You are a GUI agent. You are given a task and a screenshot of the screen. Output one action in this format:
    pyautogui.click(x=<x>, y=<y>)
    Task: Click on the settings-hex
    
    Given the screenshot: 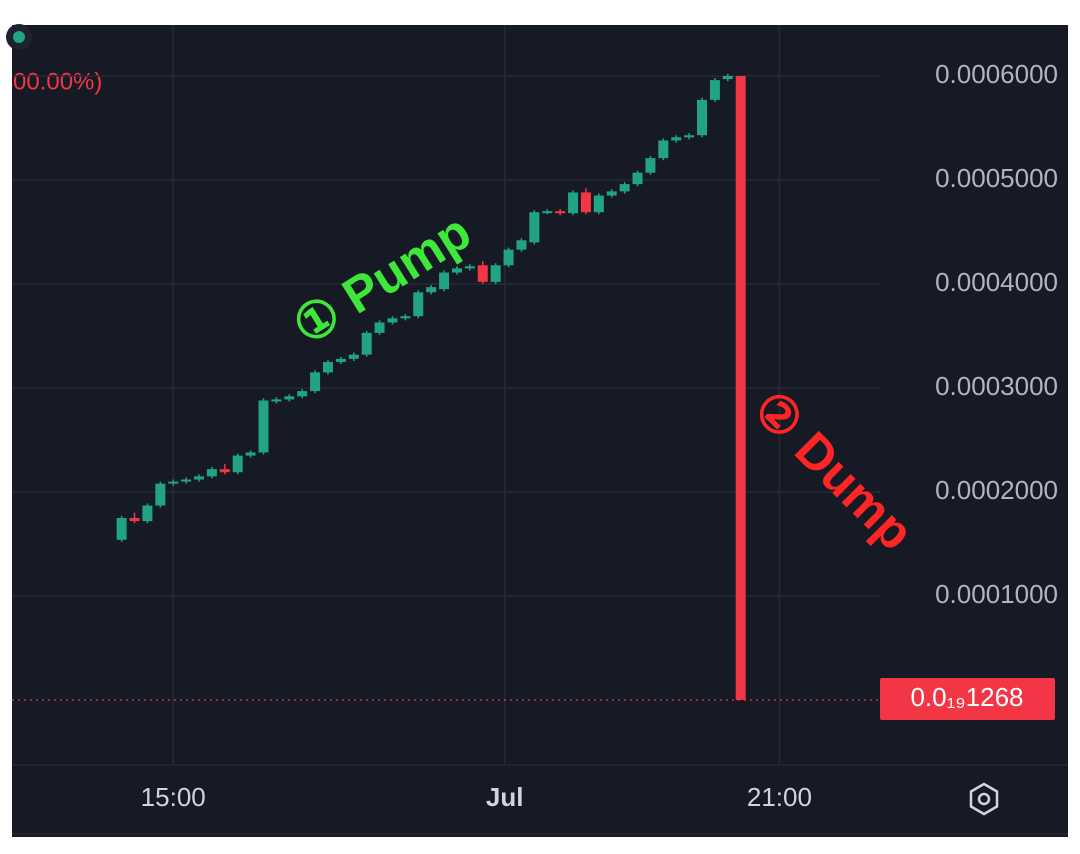 What is the action you would take?
    pyautogui.click(x=984, y=799)
    